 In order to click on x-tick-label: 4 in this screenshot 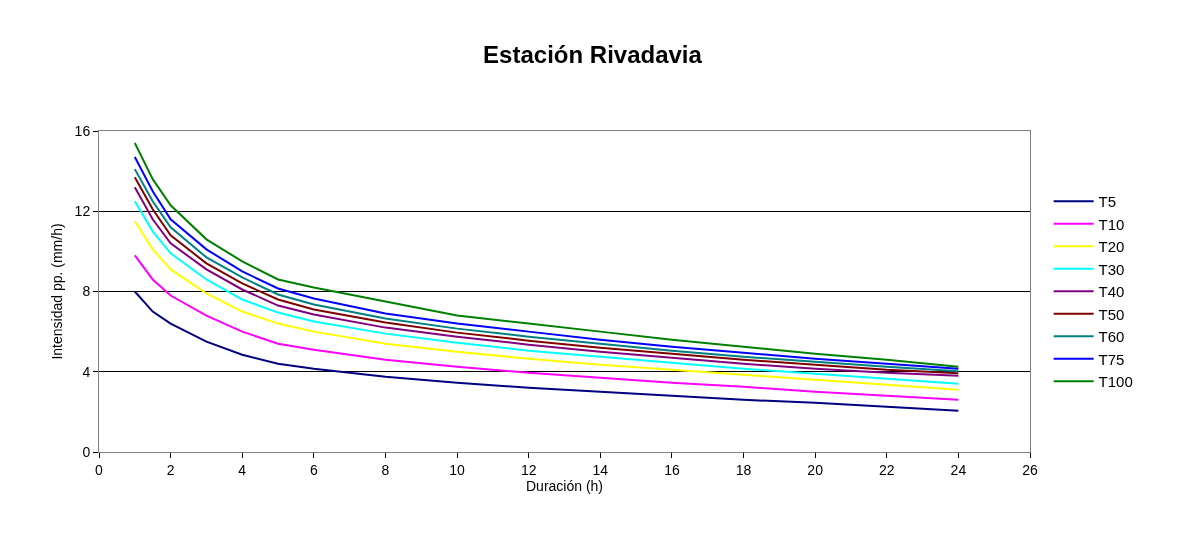, I will do `click(242, 469)`.